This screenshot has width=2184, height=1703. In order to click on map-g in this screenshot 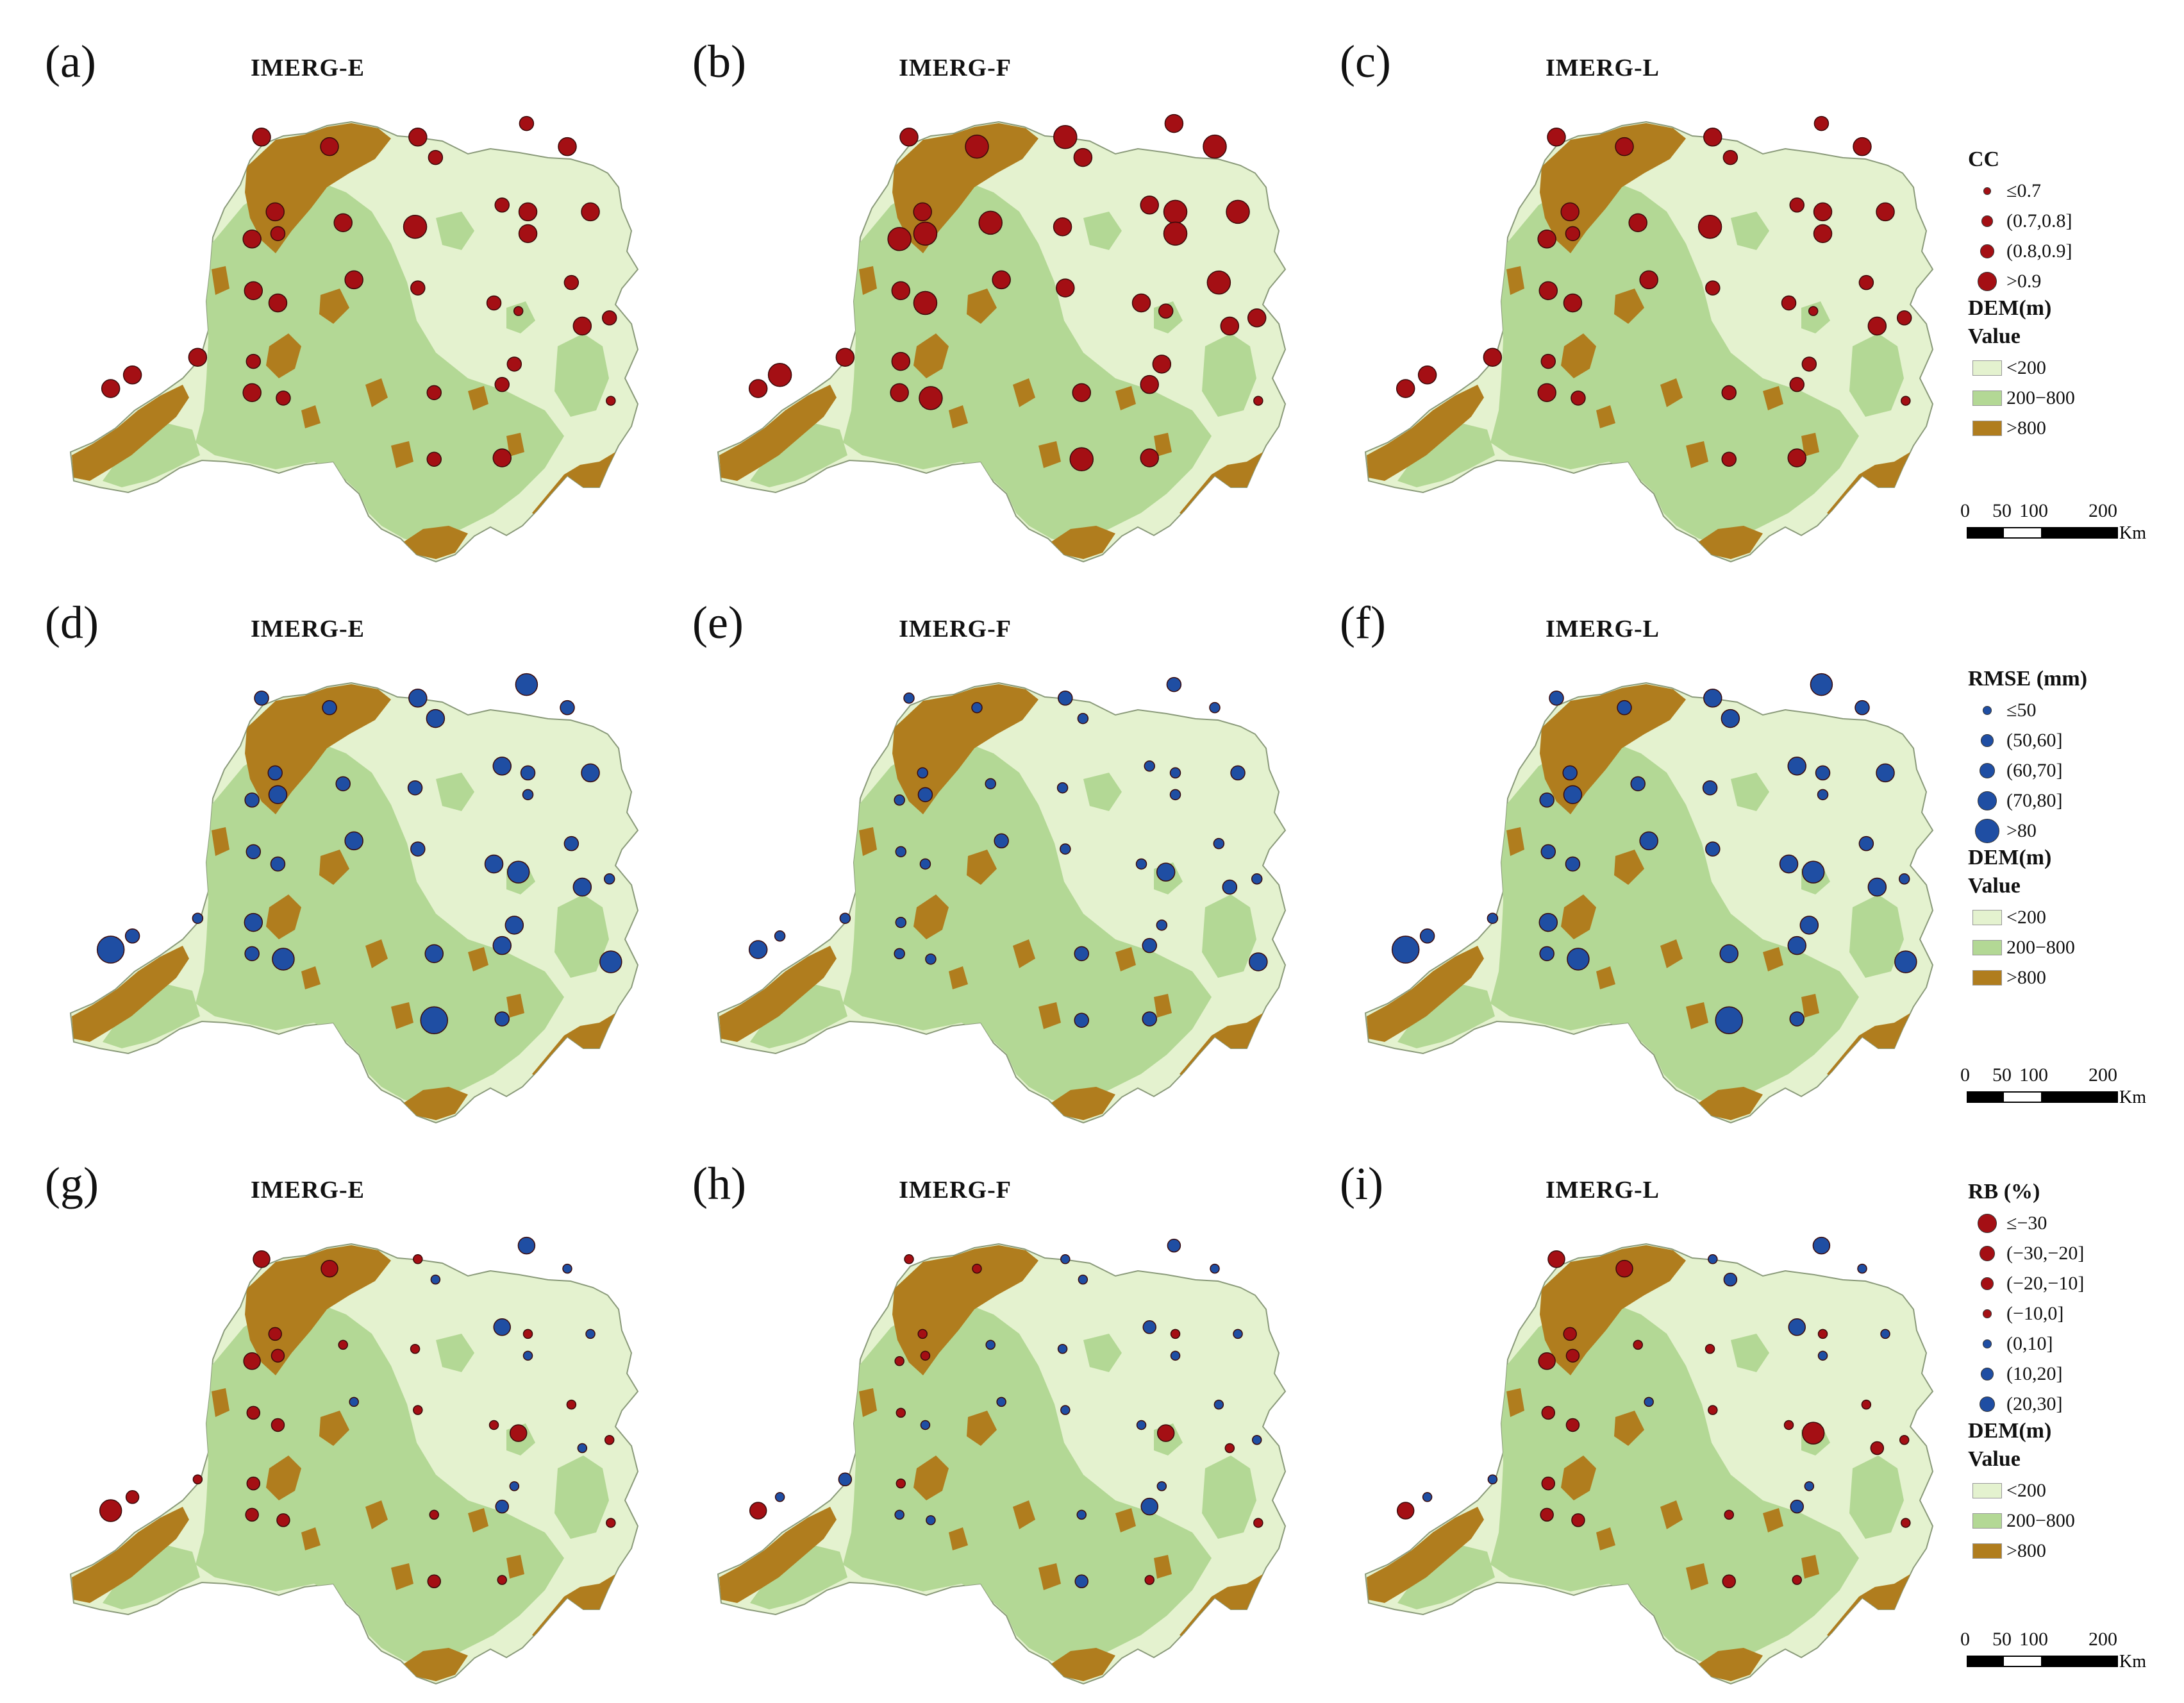, I will do `click(354, 1461)`.